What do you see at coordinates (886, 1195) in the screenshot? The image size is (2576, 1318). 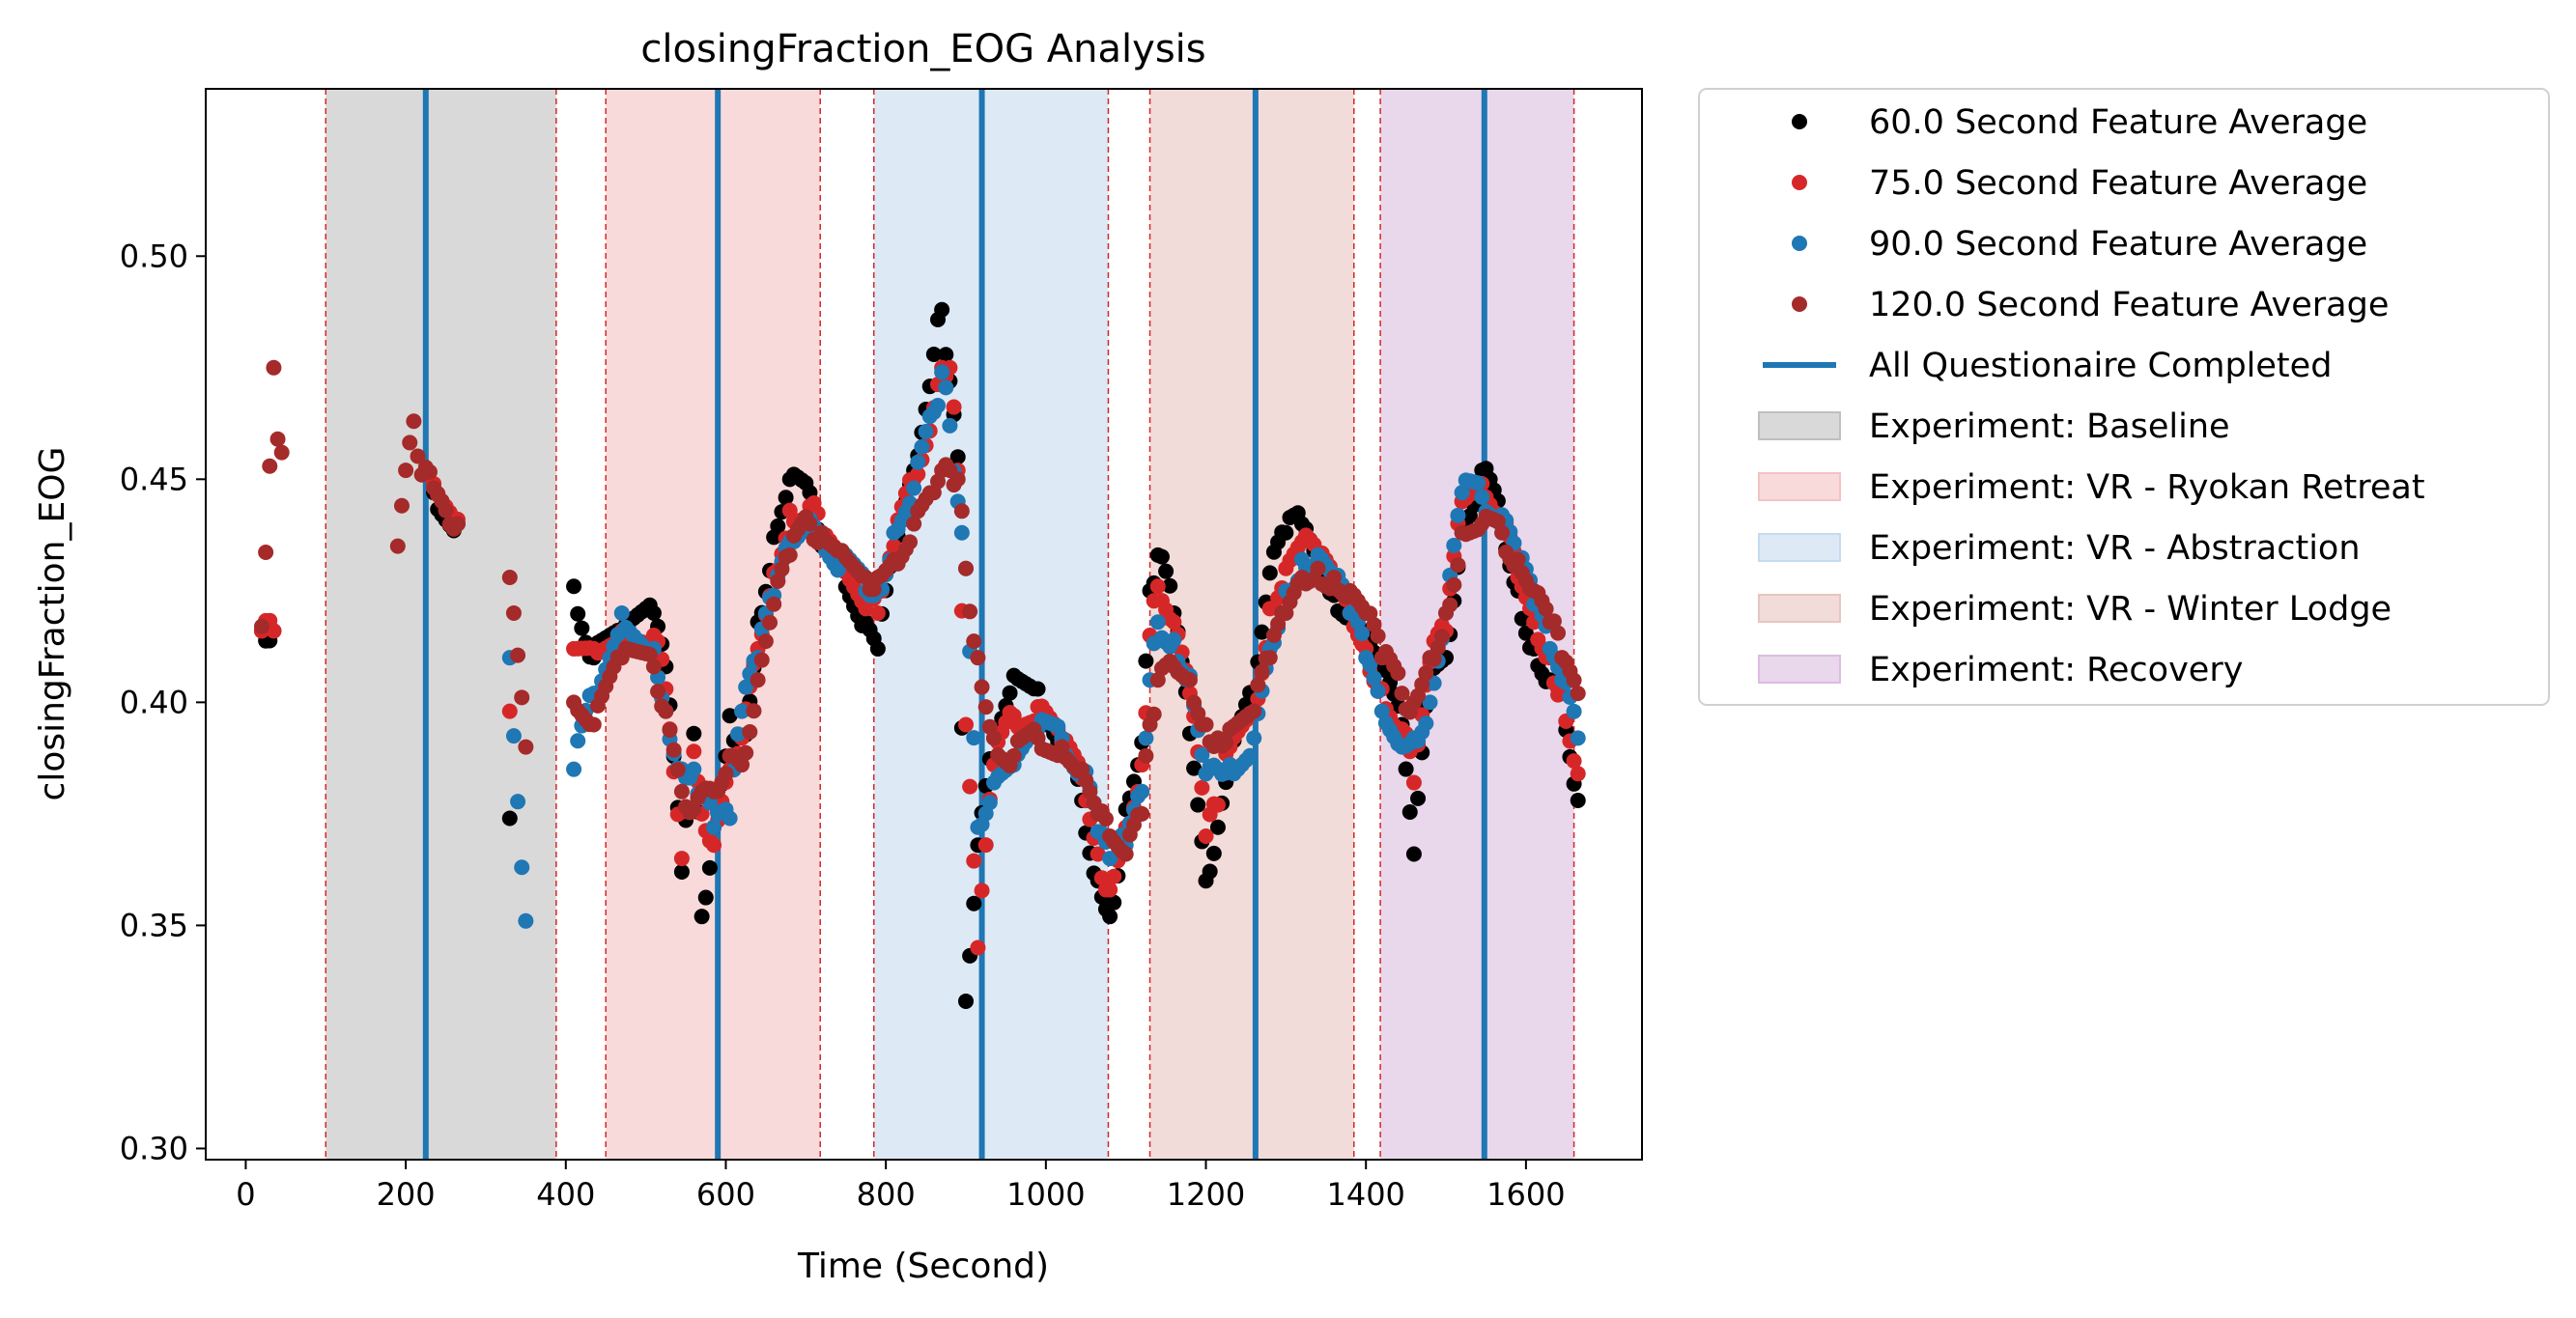 I see `x-tick-label-4: 800` at bounding box center [886, 1195].